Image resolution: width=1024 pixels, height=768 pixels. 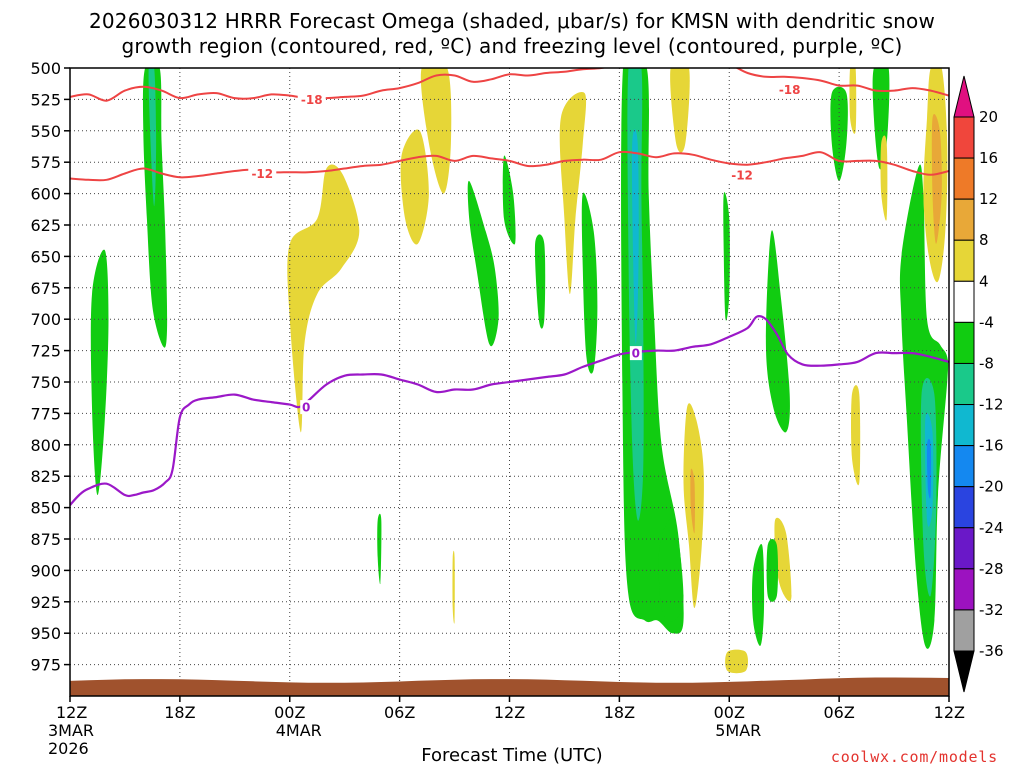 I want to click on y-tick-label: 800, so click(x=45, y=445).